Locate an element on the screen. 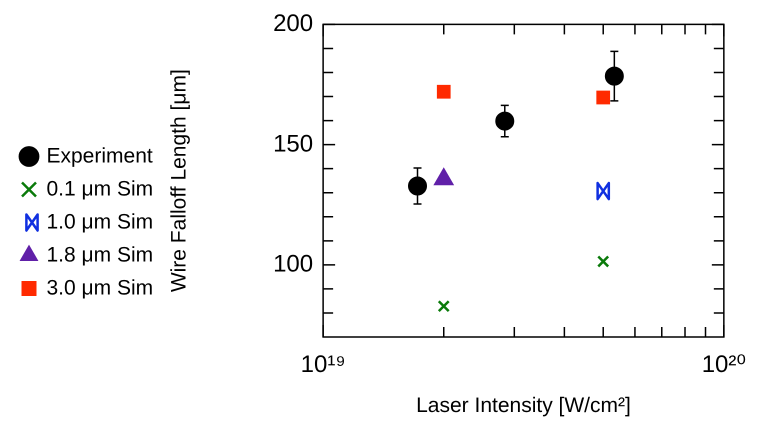 Image resolution: width=760 pixels, height=427 pixels. y-tick-label: 200 is located at coordinates (293, 24).